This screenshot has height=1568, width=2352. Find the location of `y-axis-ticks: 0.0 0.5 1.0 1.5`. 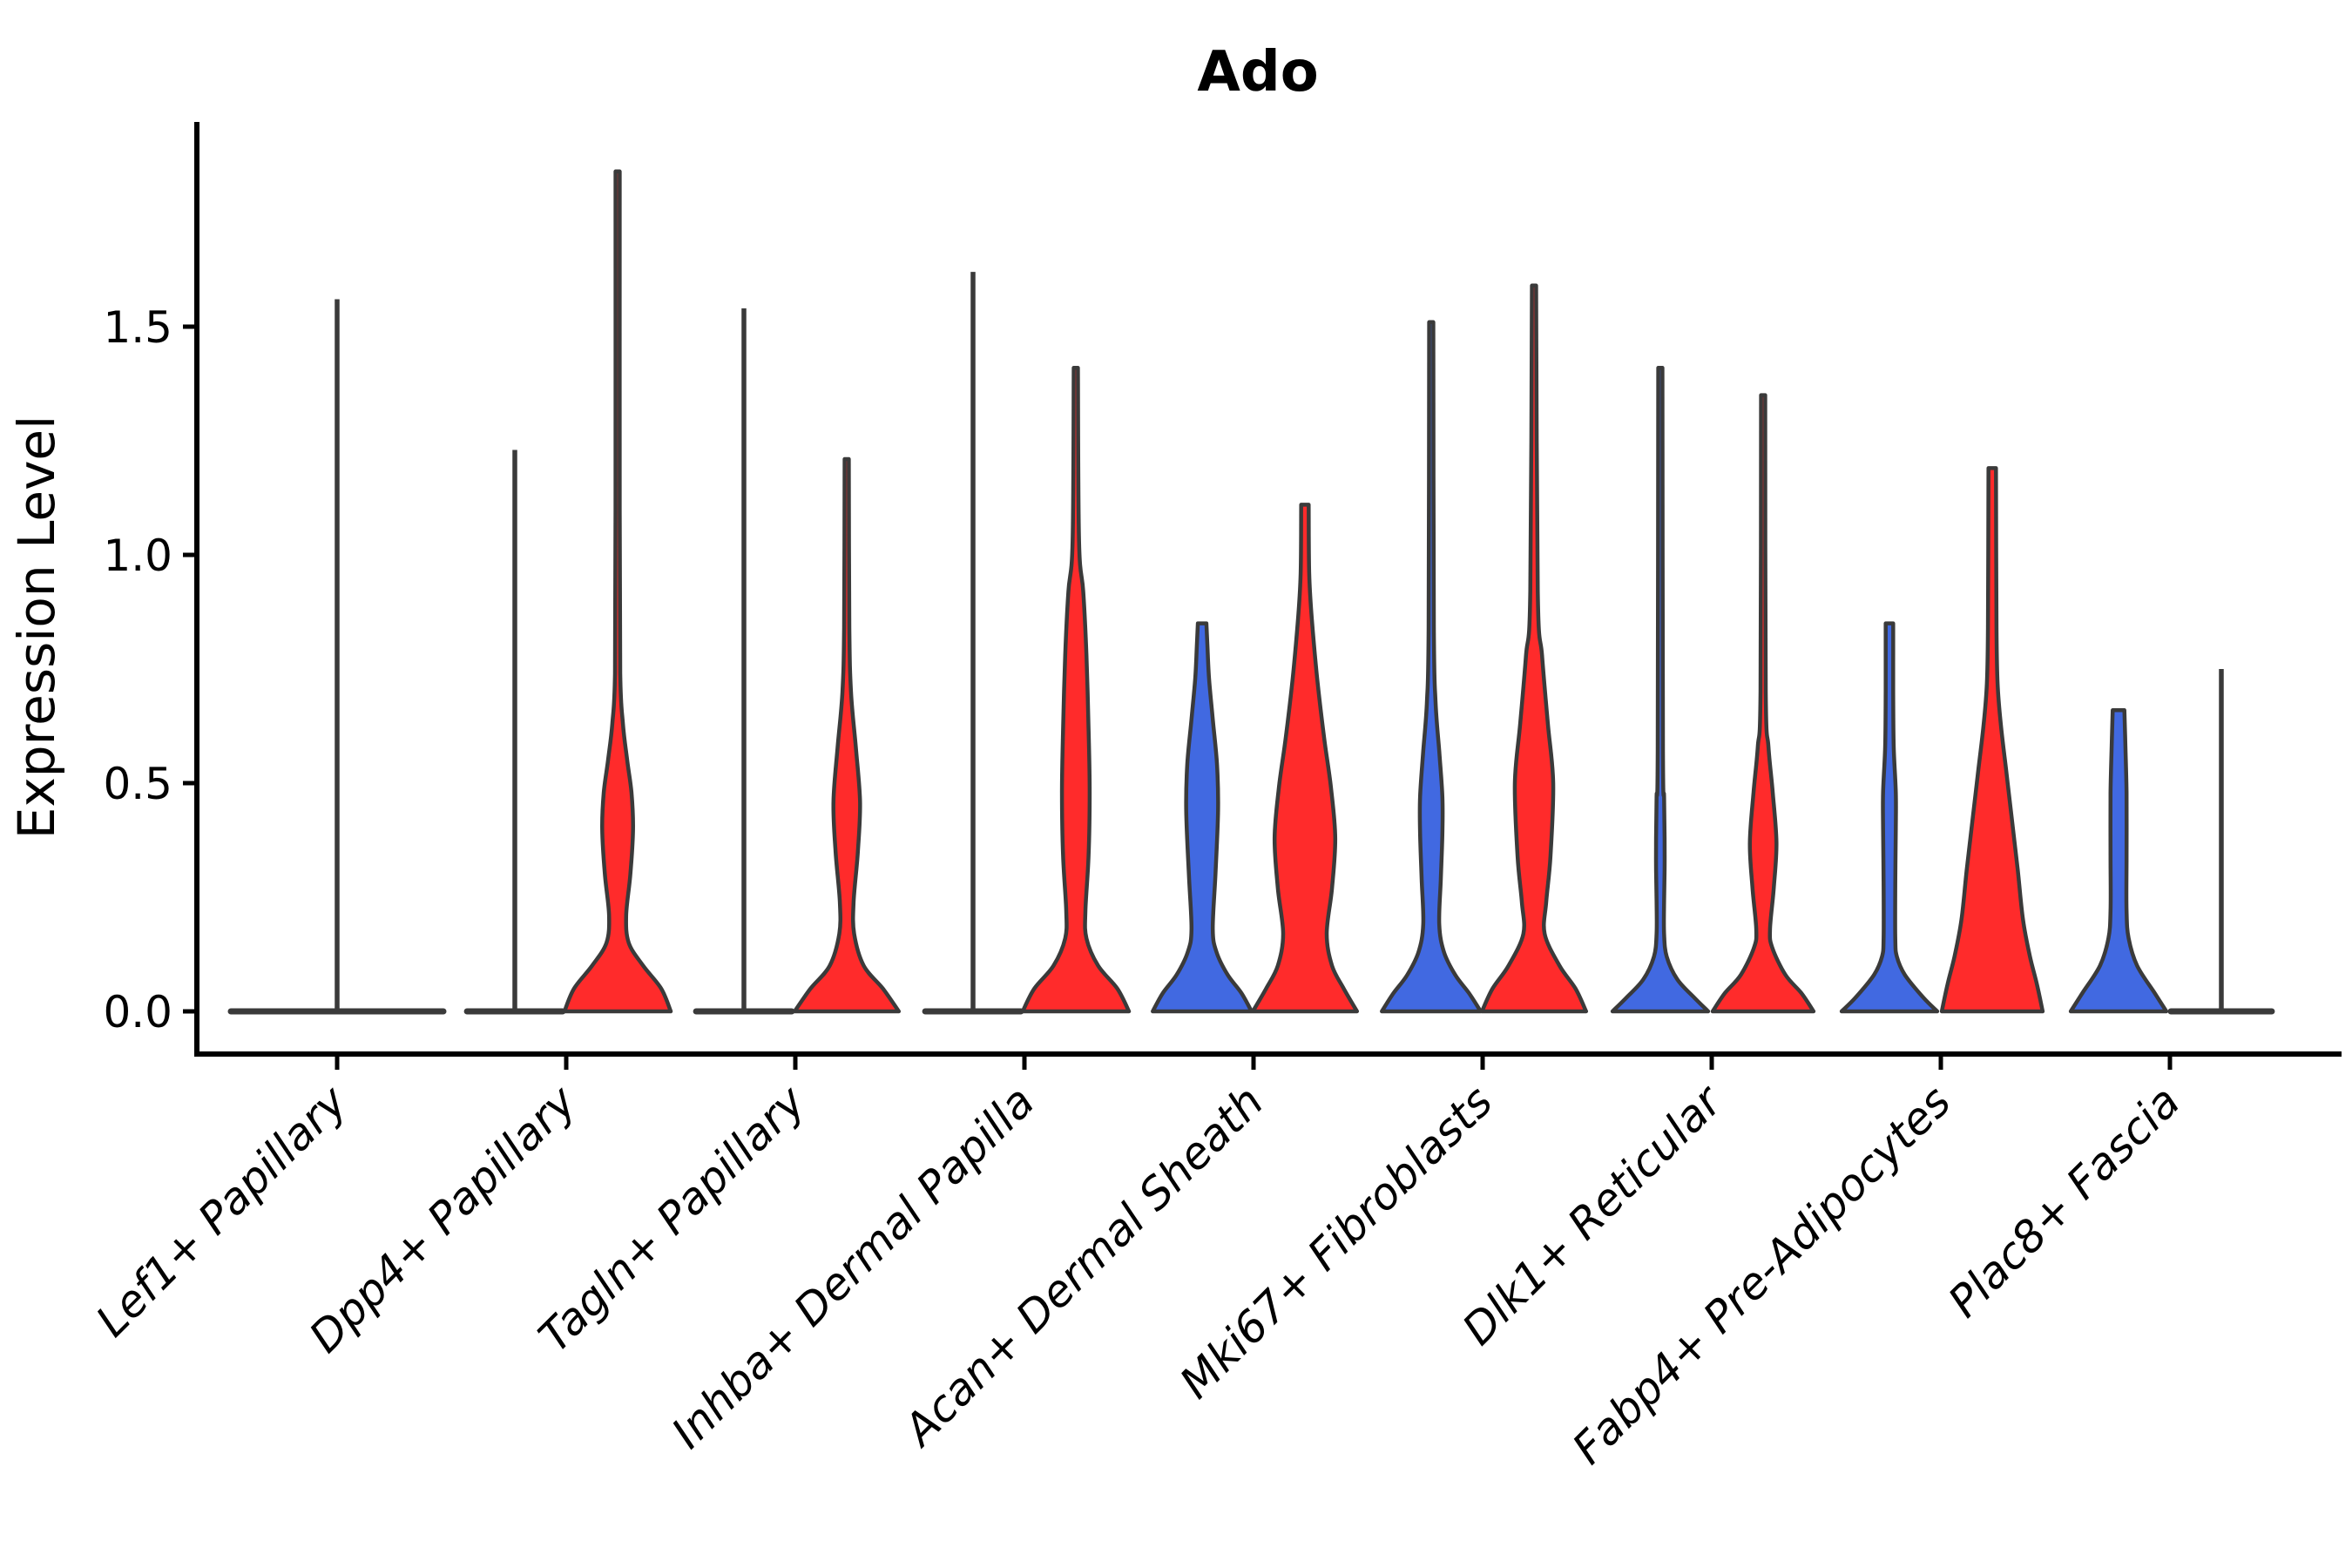

y-axis-ticks: 0.0 0.5 1.0 1.5 is located at coordinates (150, 669).